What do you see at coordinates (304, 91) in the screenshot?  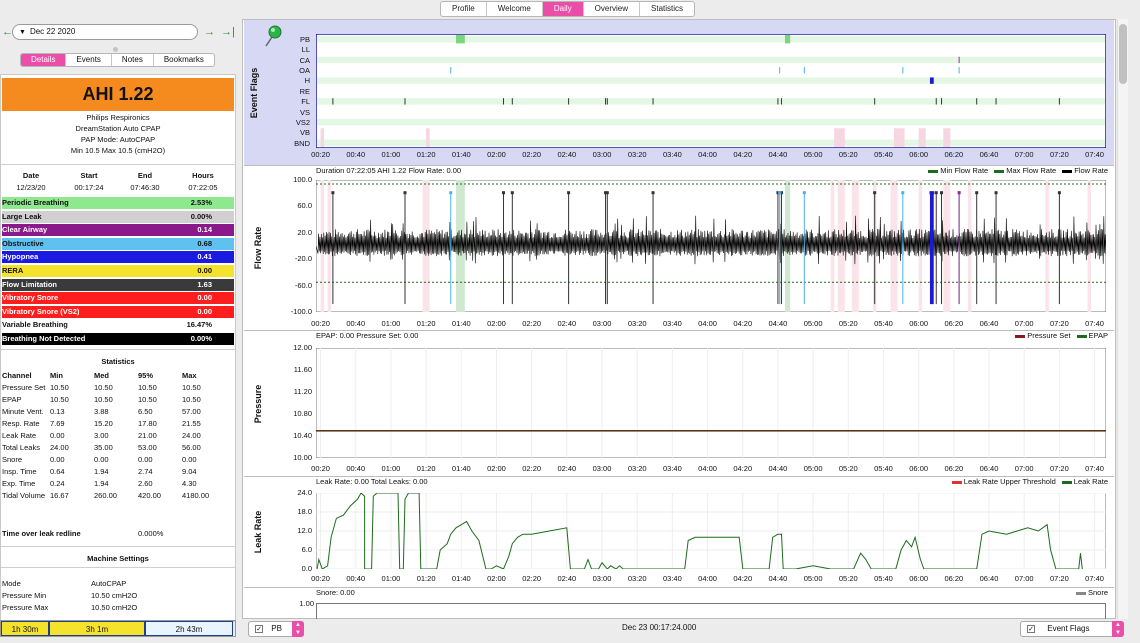 I see `channel-label-re: RE` at bounding box center [304, 91].